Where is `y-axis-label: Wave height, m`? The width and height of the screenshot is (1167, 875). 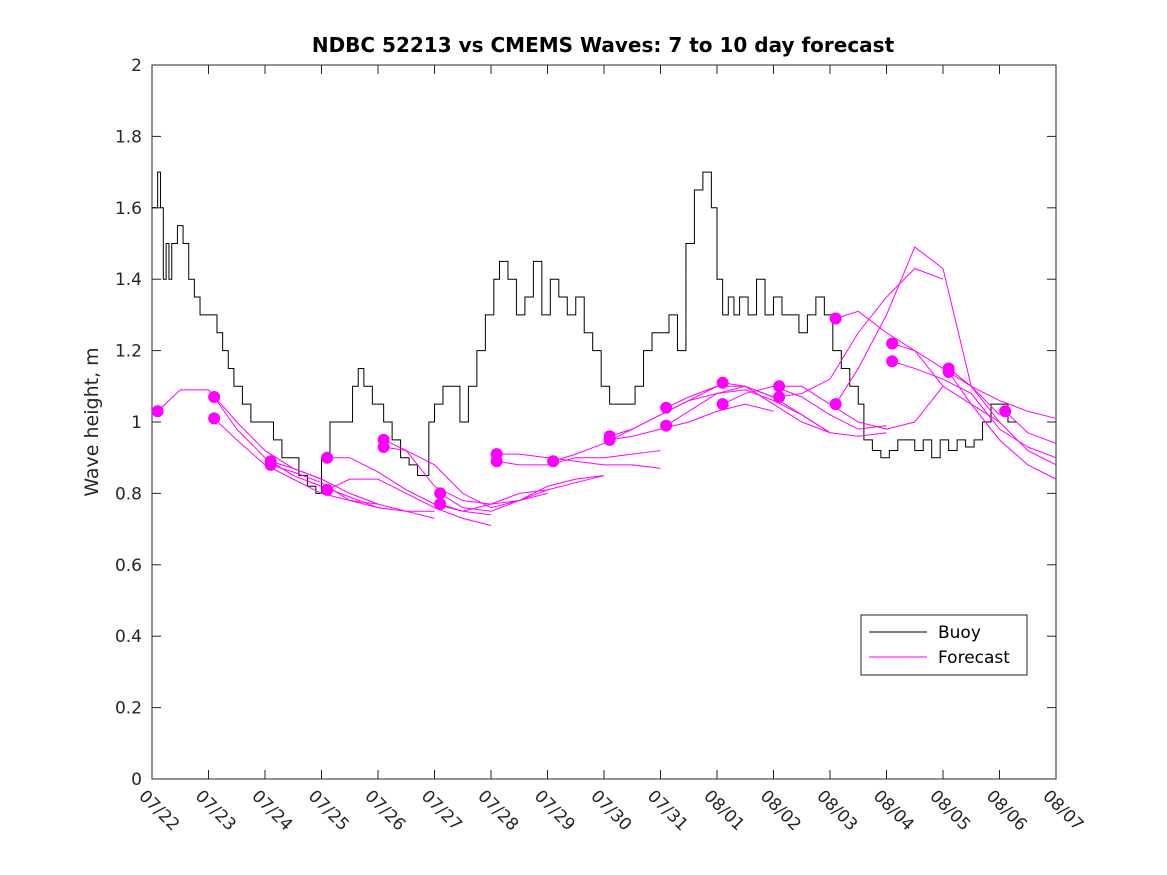 y-axis-label: Wave height, m is located at coordinates (92, 421).